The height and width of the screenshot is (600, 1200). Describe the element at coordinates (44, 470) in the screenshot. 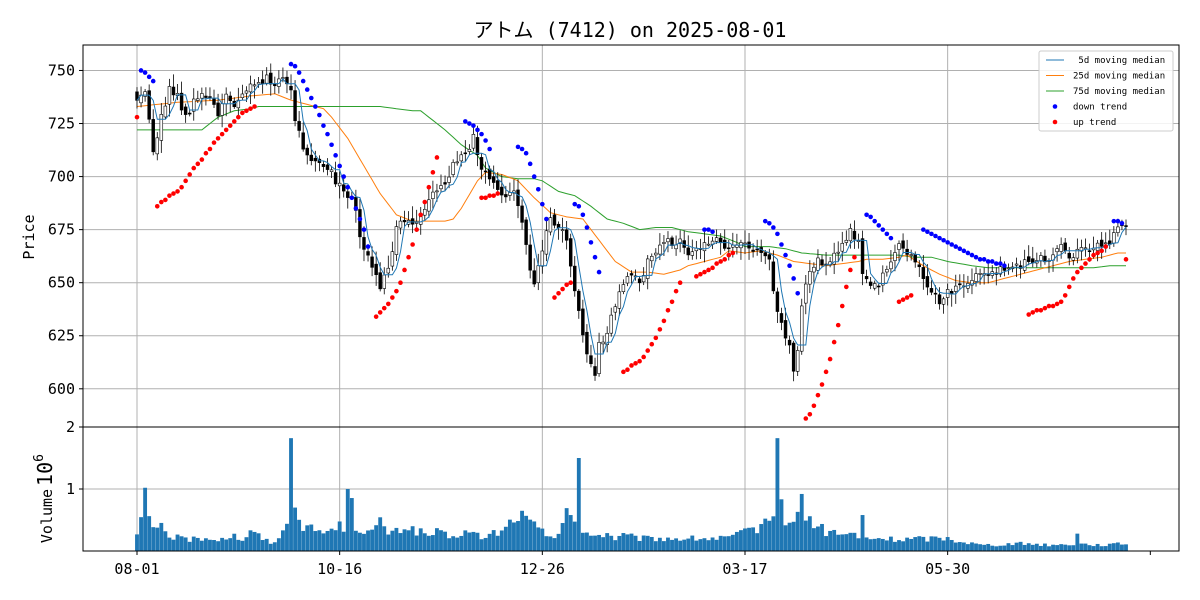

I see `svg-text: 106` at that location.